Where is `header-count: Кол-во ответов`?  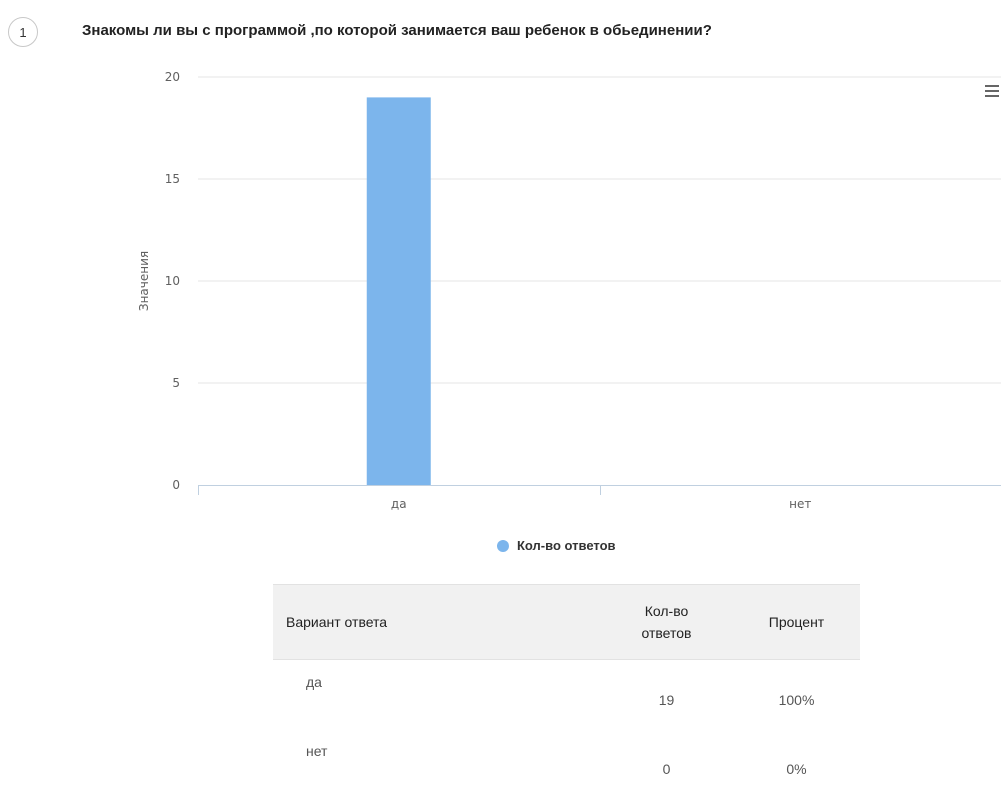
header-count: Кол-во ответов is located at coordinates (666, 622).